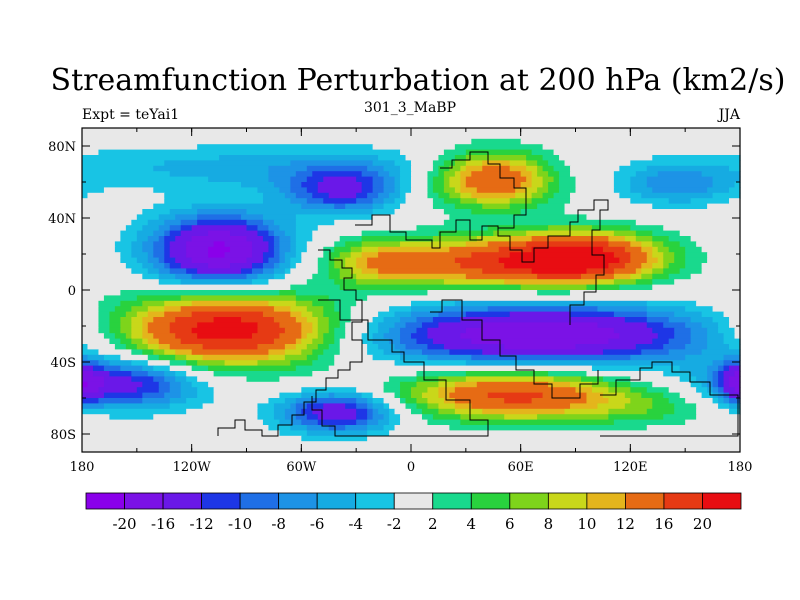  Describe the element at coordinates (729, 115) in the screenshot. I see `right-subtitle: JJA` at that location.